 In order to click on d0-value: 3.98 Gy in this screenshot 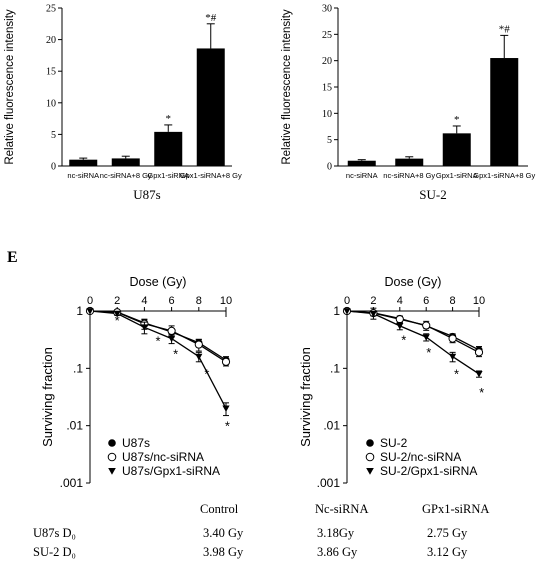, I will do `click(223, 552)`.